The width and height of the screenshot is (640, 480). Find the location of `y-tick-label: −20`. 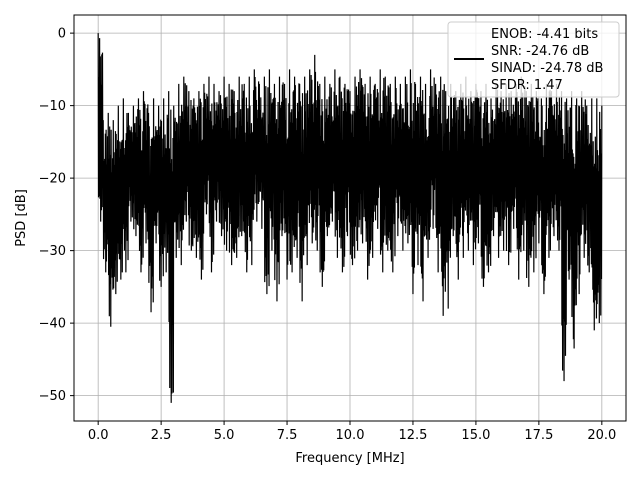

y-tick-label: −20 is located at coordinates (52, 179).